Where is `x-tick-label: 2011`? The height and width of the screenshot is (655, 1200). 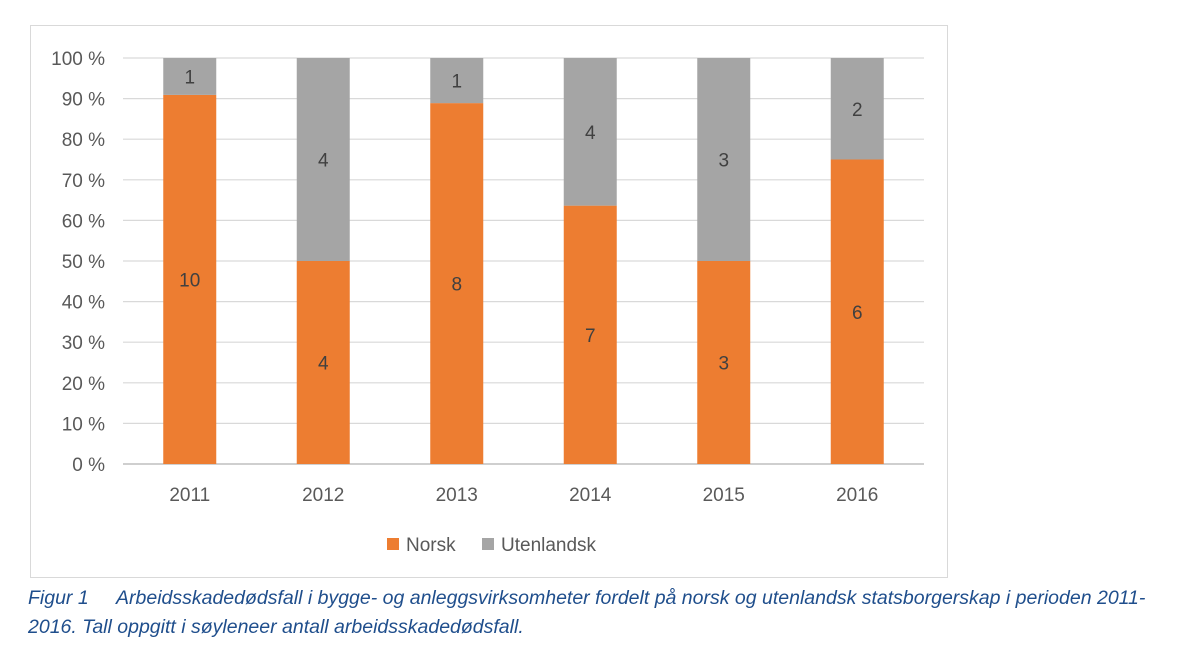
x-tick-label: 2011 is located at coordinates (189, 495).